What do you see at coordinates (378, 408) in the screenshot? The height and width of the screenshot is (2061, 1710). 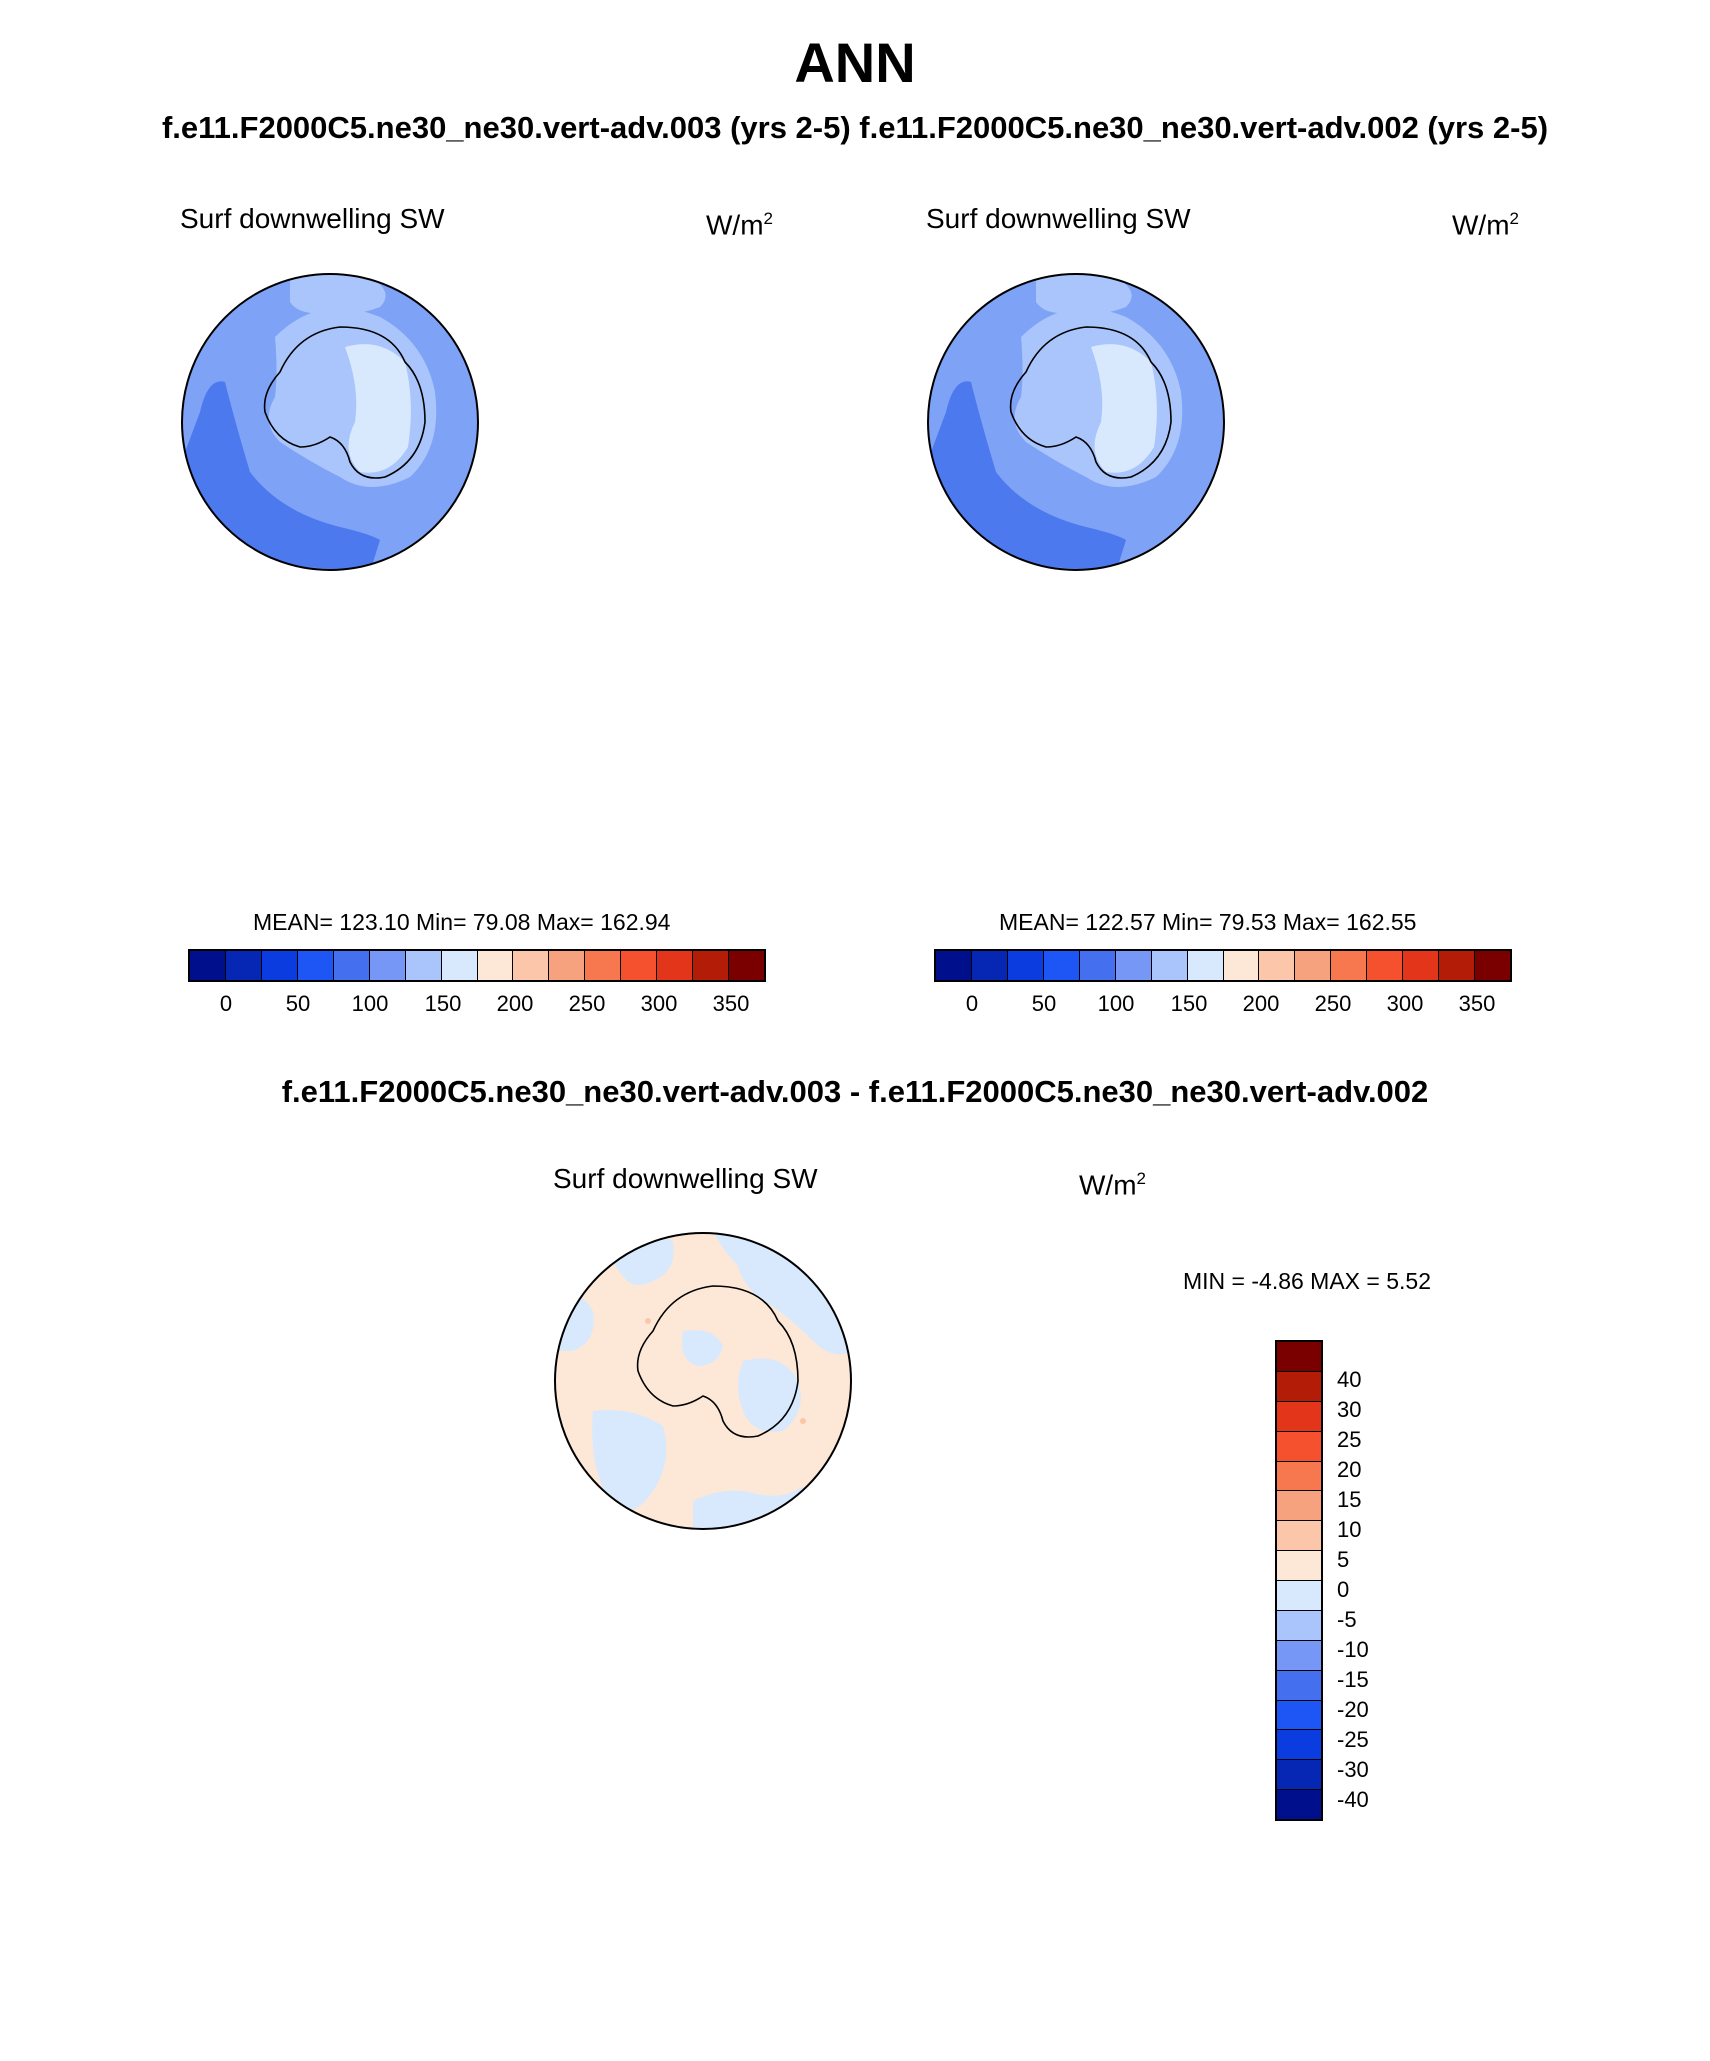 I see `panel1-plateau` at bounding box center [378, 408].